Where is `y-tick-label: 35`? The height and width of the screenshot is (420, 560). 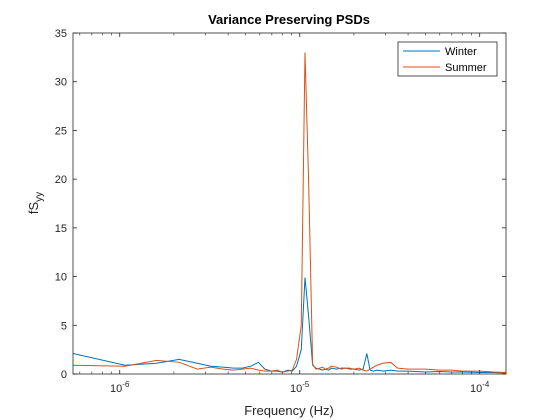
y-tick-label: 35 is located at coordinates (61, 34).